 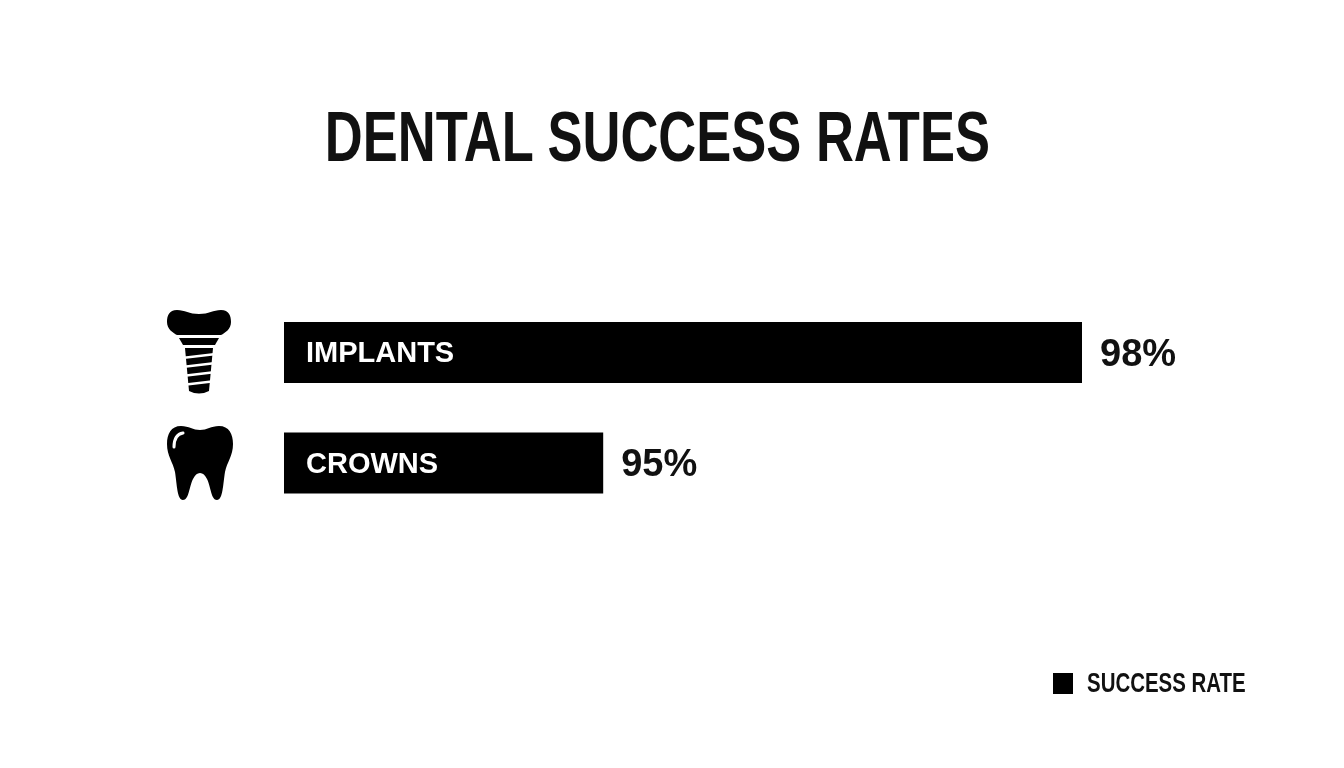 What do you see at coordinates (1138, 352) in the screenshot?
I see `data-label: 98%` at bounding box center [1138, 352].